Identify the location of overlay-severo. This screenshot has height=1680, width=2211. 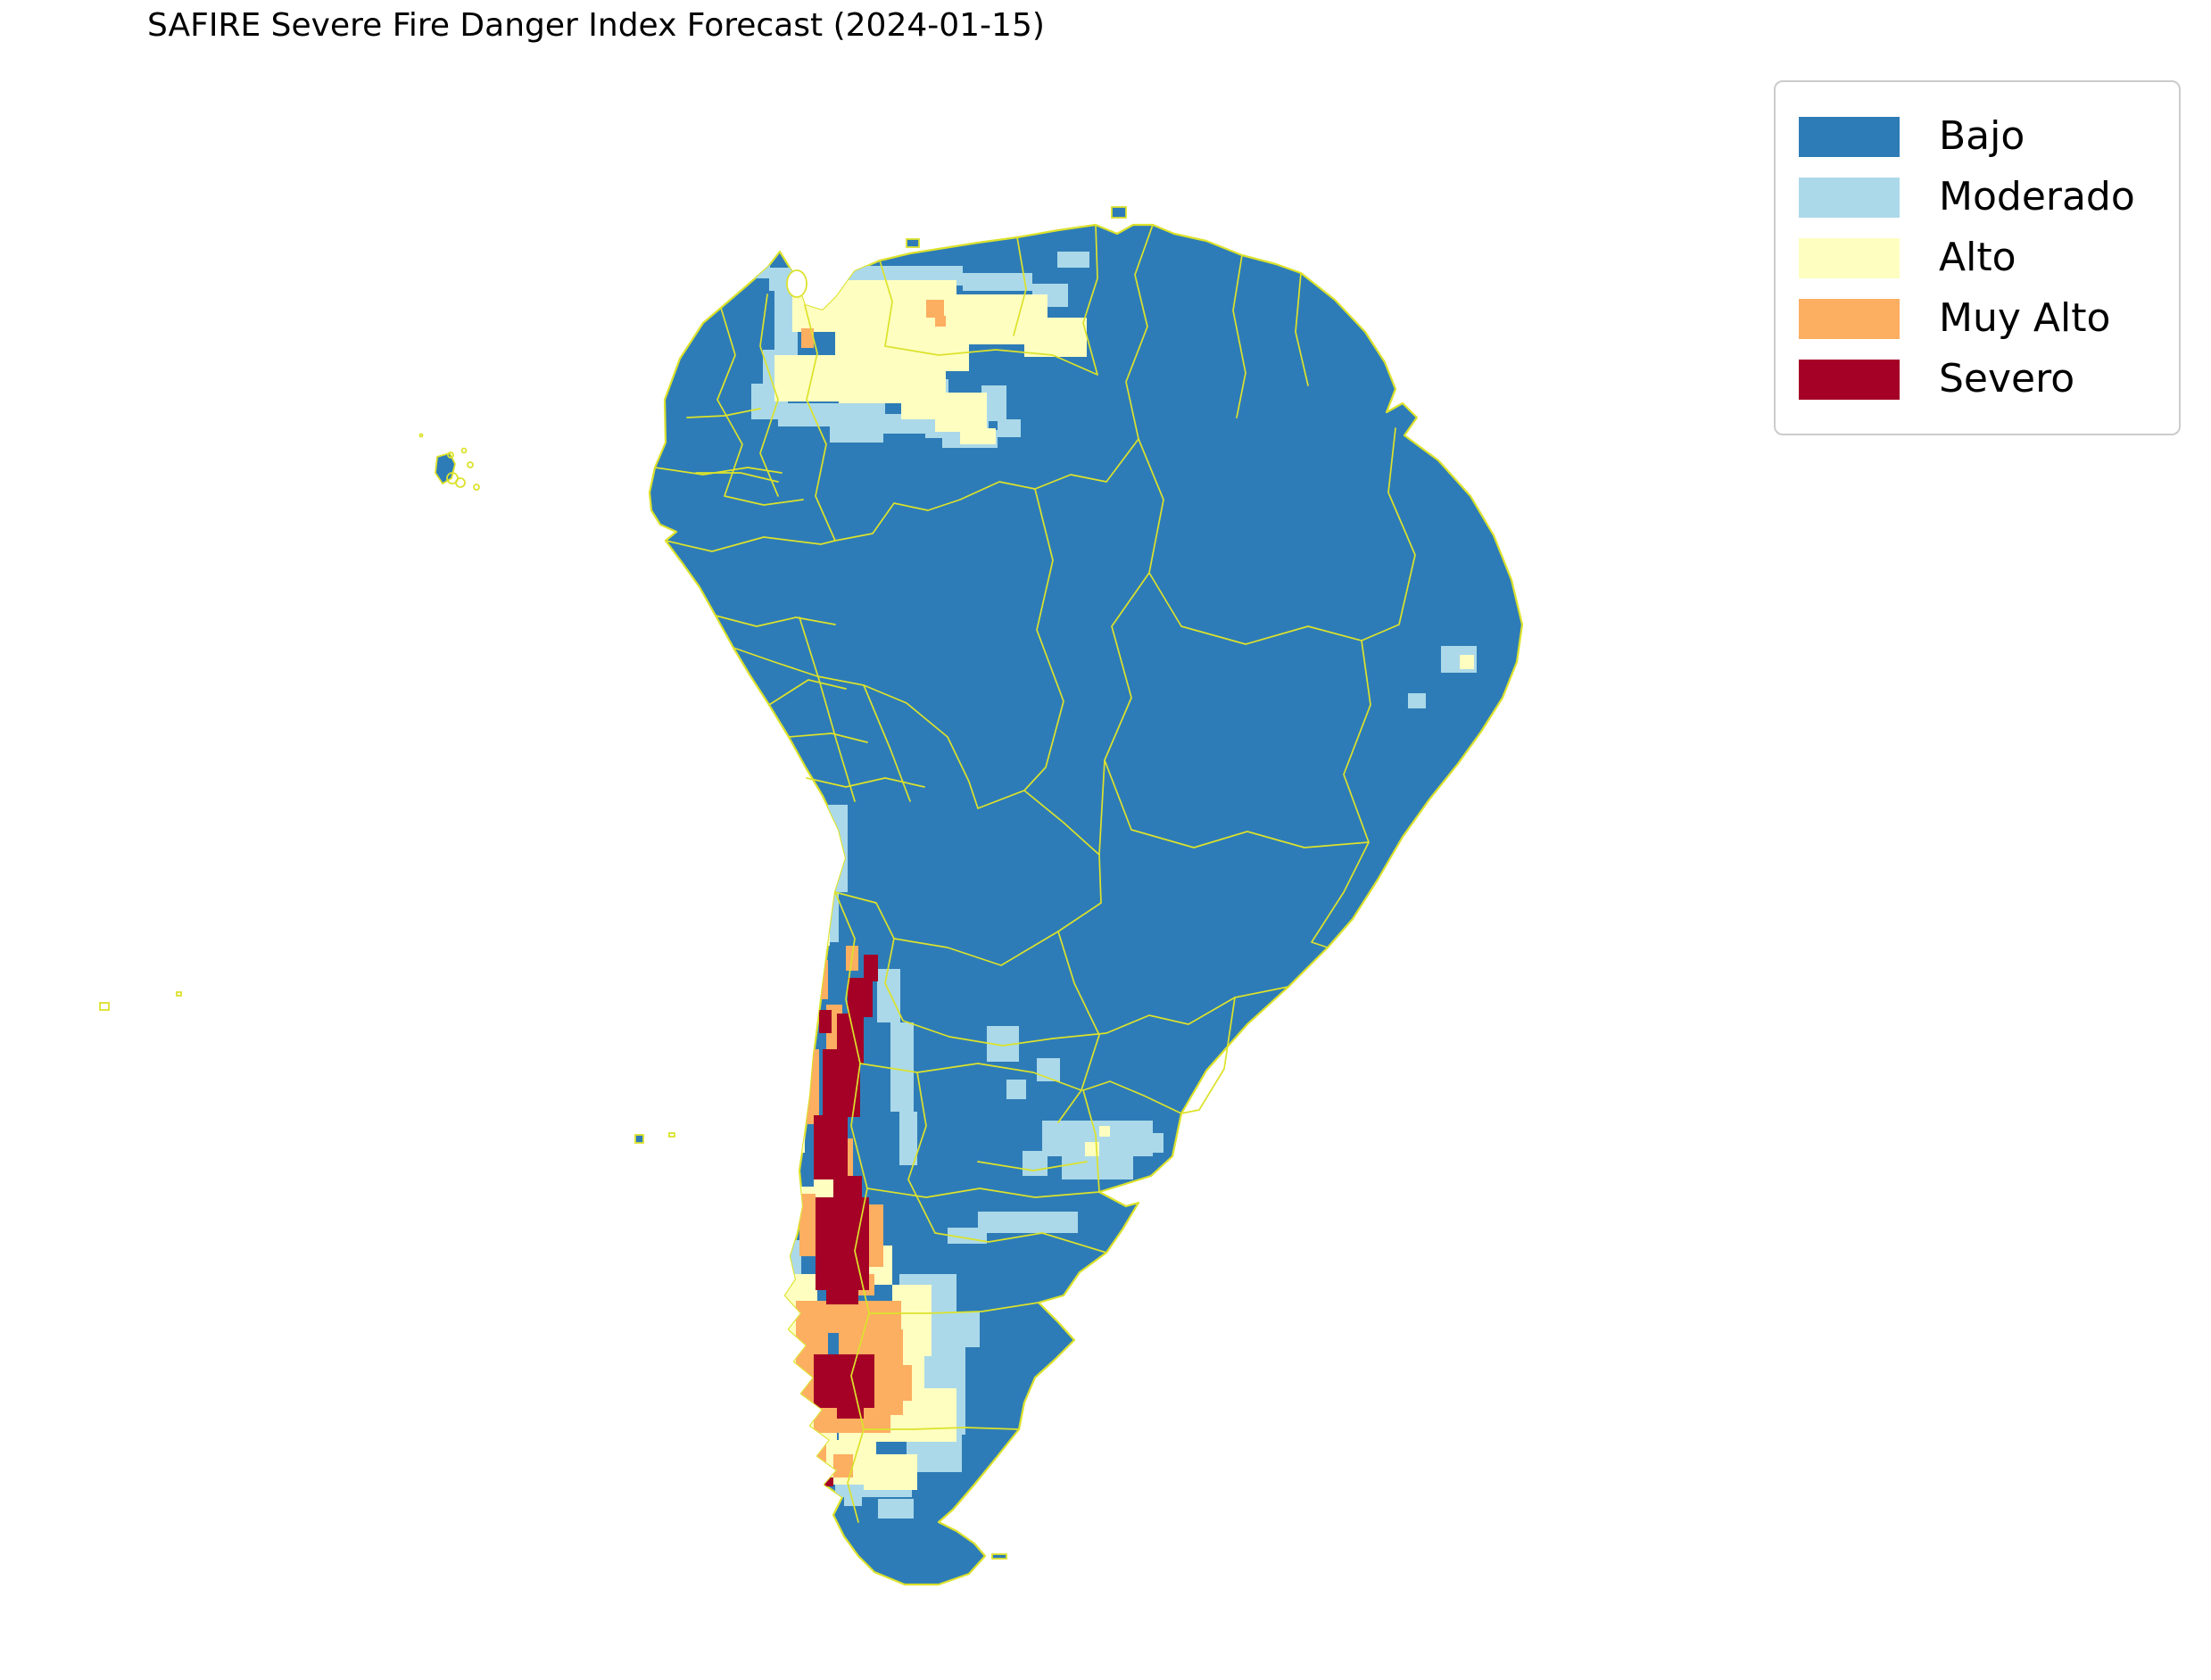
(838, 1220).